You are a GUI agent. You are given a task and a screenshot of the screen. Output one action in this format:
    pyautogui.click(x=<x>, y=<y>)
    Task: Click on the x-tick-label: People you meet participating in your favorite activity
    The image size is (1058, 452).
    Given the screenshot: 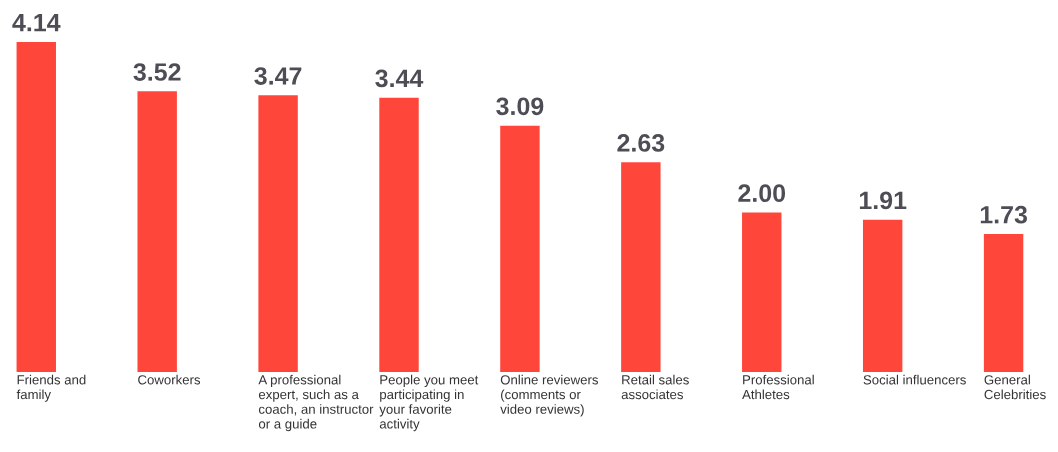 What is the action you would take?
    pyautogui.click(x=429, y=403)
    